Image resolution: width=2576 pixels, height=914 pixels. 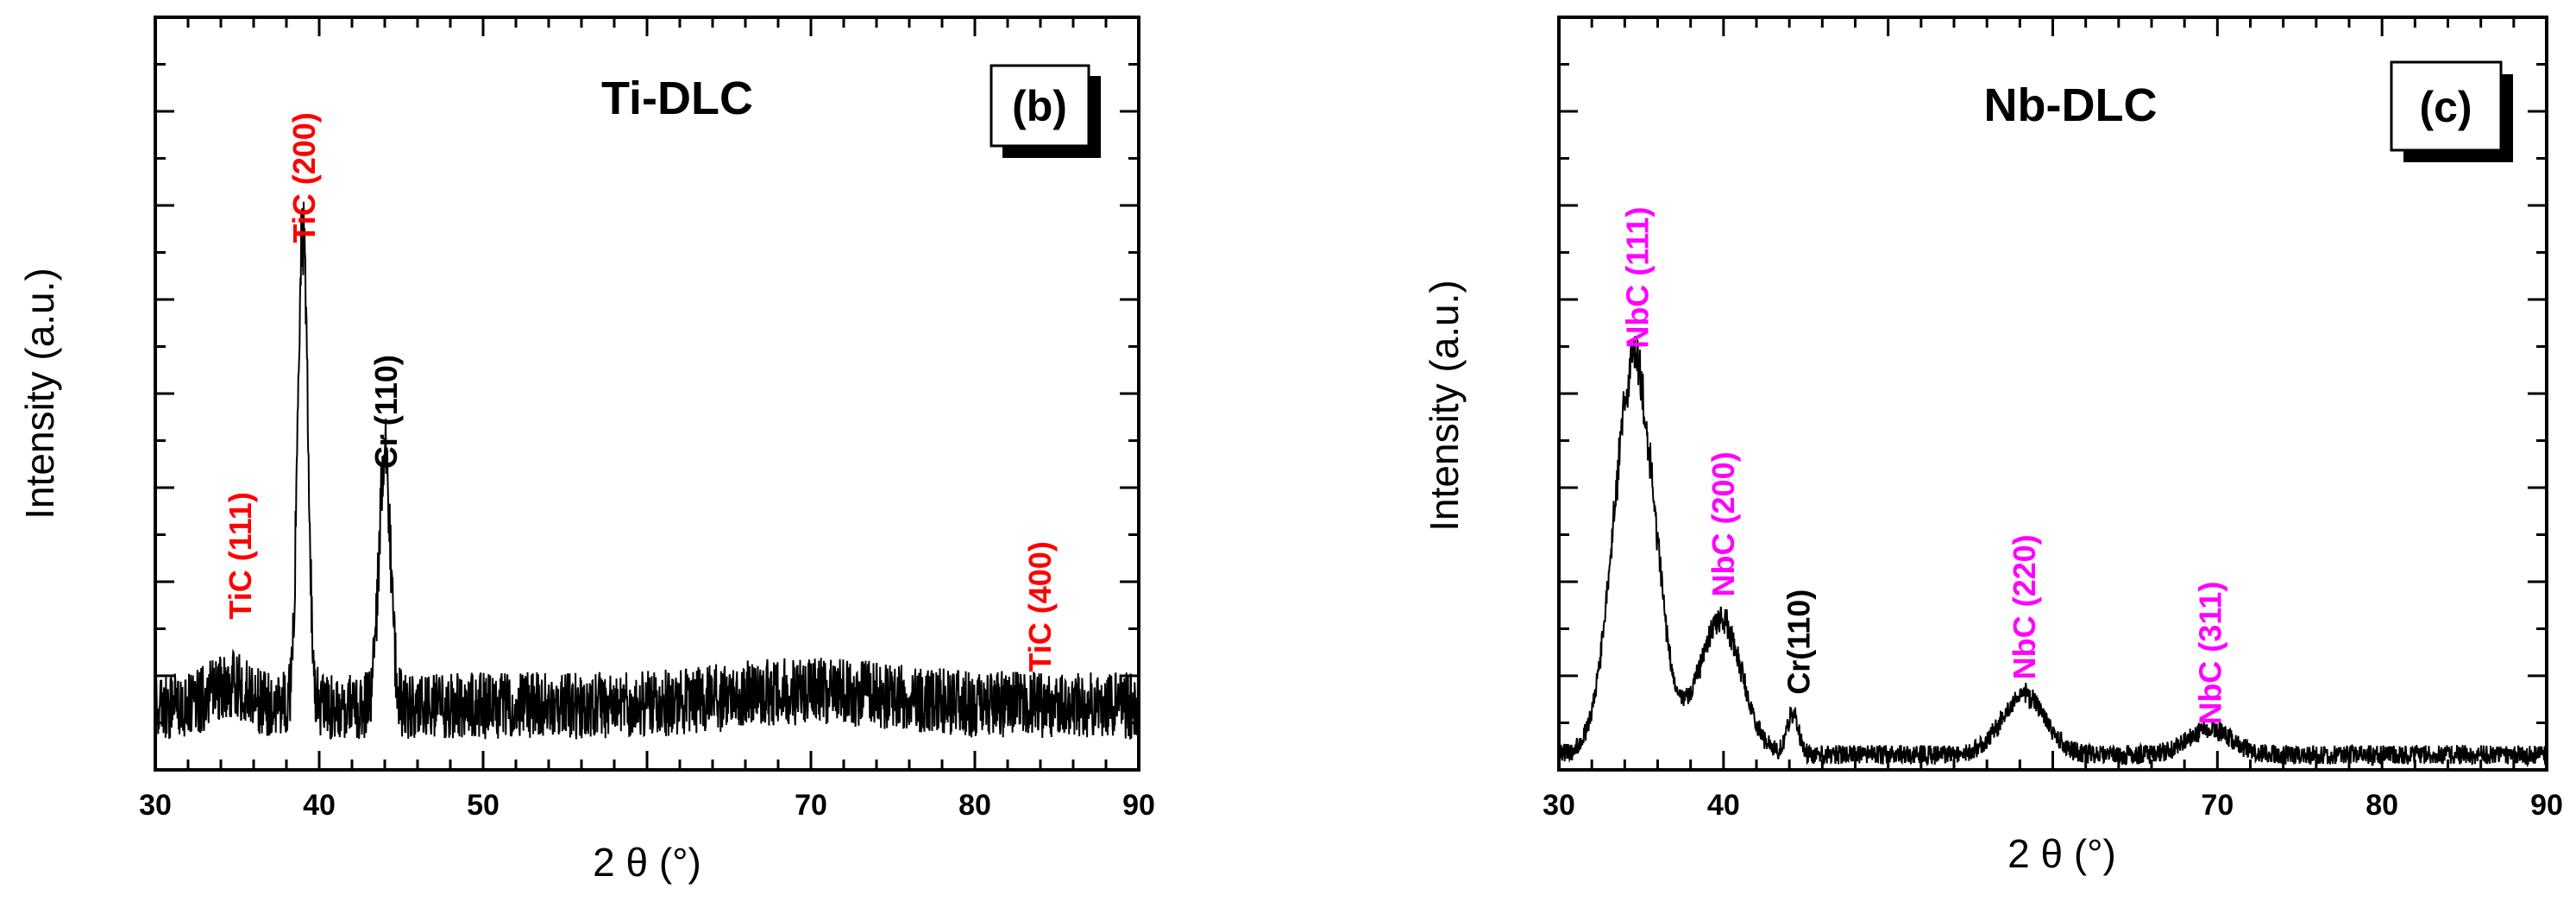 I want to click on x-tick-labels-nb-dlc: 30 40 70 80 90, so click(x=2052, y=805).